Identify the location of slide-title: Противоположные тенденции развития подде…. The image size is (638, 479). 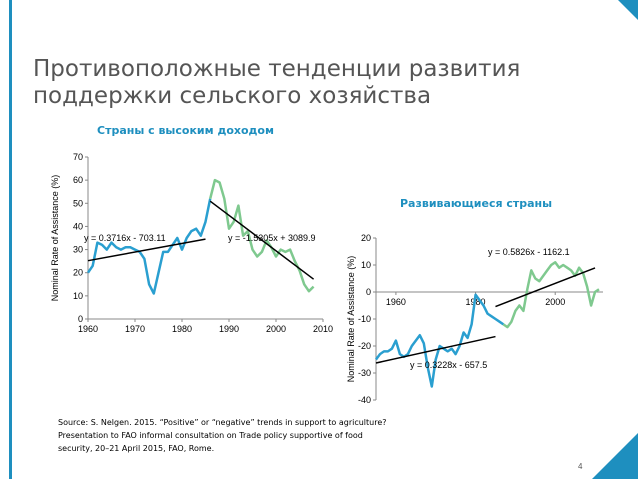
(277, 82).